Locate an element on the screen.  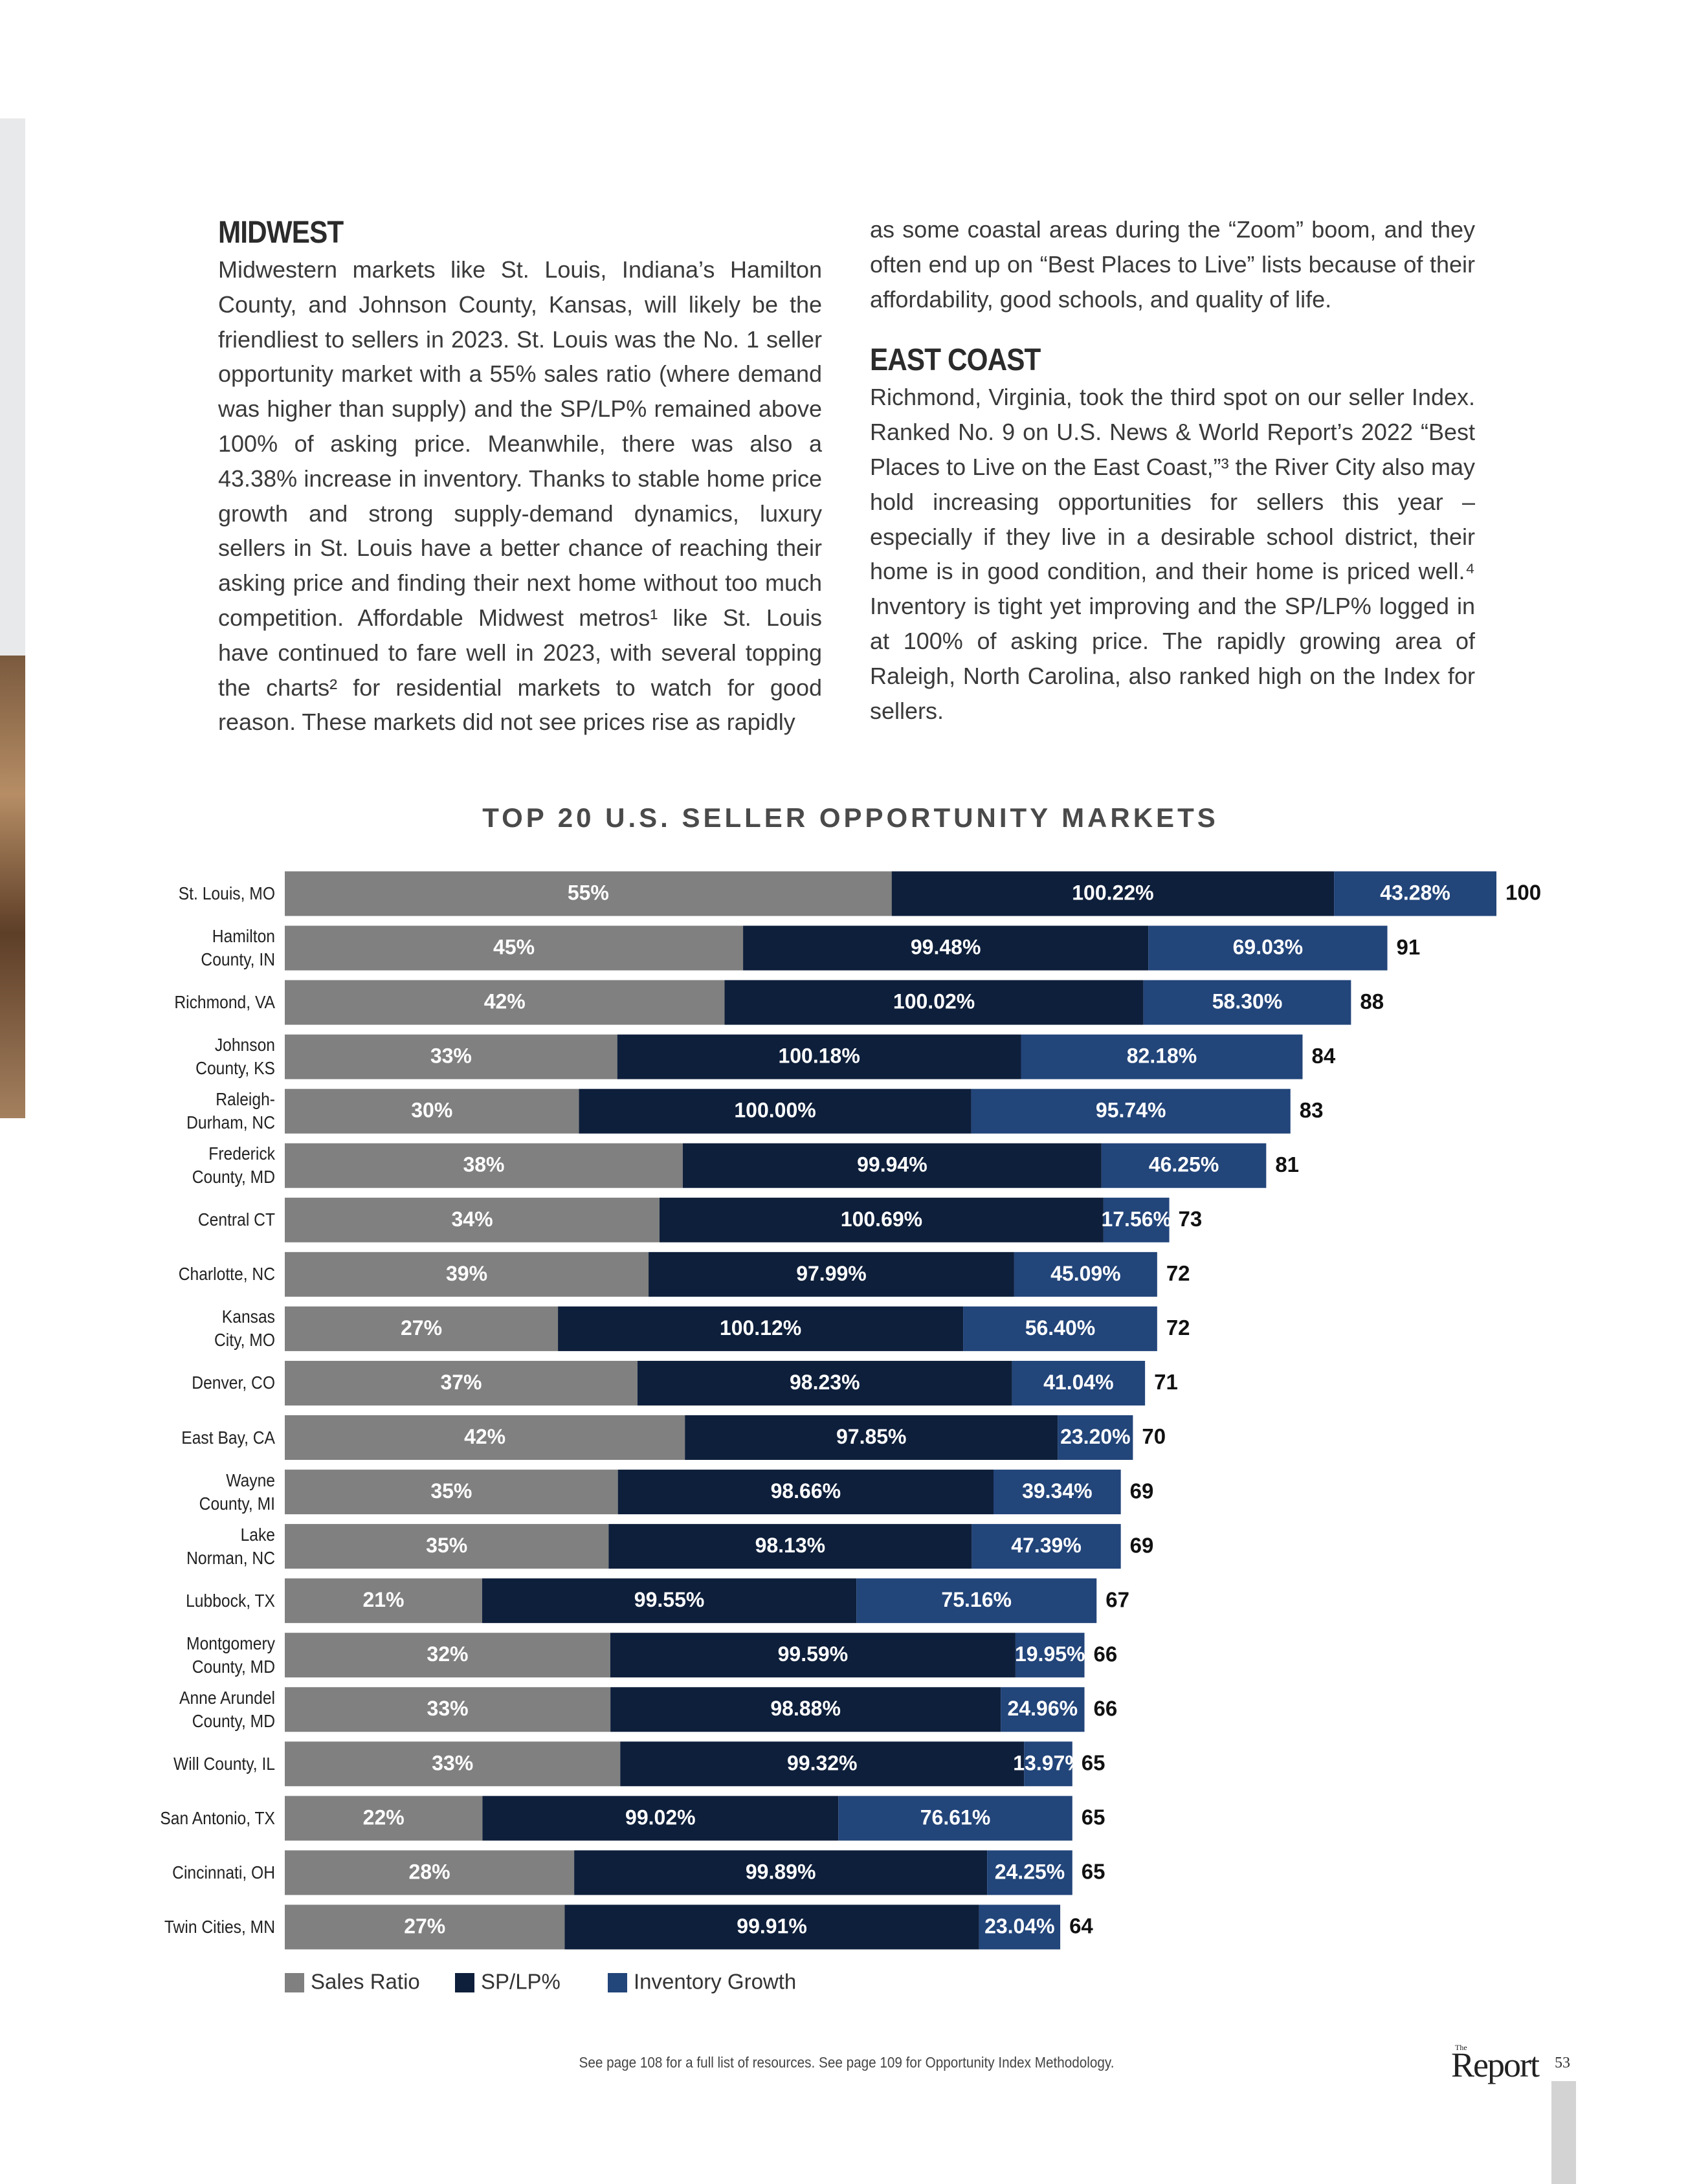
value-label: 47.39% is located at coordinates (1046, 1545).